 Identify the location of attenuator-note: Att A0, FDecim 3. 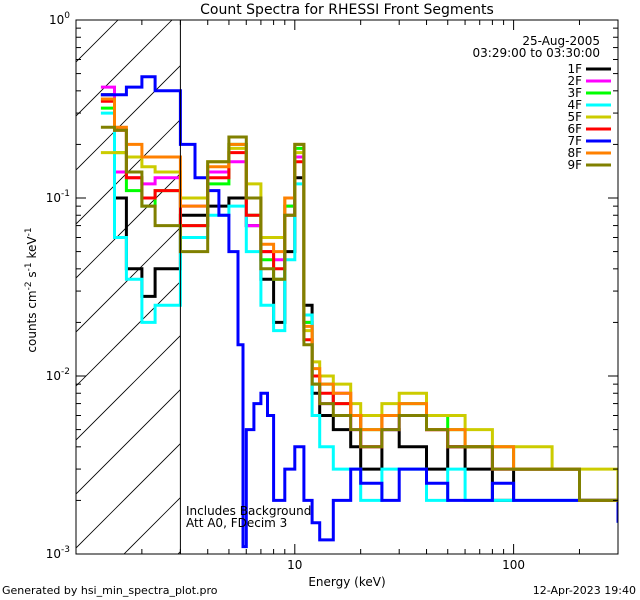
(236, 523).